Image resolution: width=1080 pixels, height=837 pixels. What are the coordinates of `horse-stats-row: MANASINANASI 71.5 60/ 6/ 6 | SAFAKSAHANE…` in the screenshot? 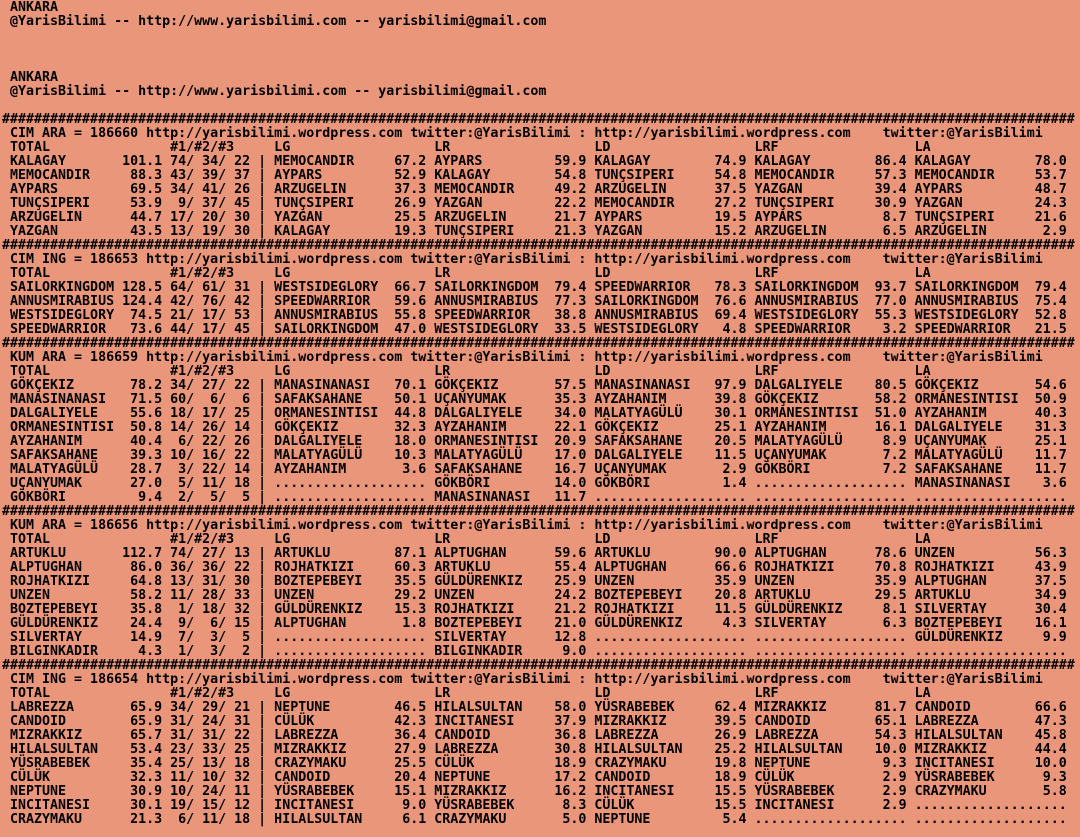 It's located at (538, 399).